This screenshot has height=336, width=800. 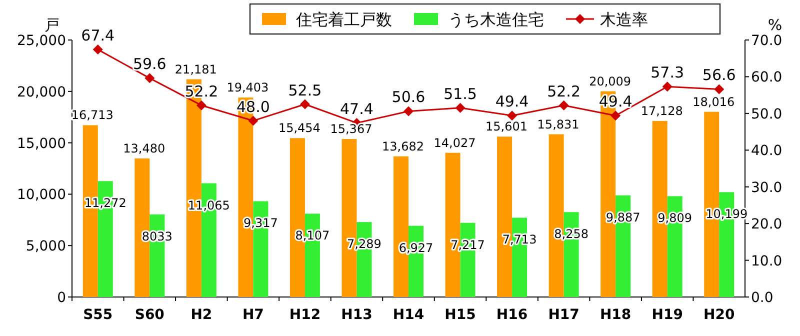 I want to click on y2-tick-label: 0.0, so click(x=762, y=298).